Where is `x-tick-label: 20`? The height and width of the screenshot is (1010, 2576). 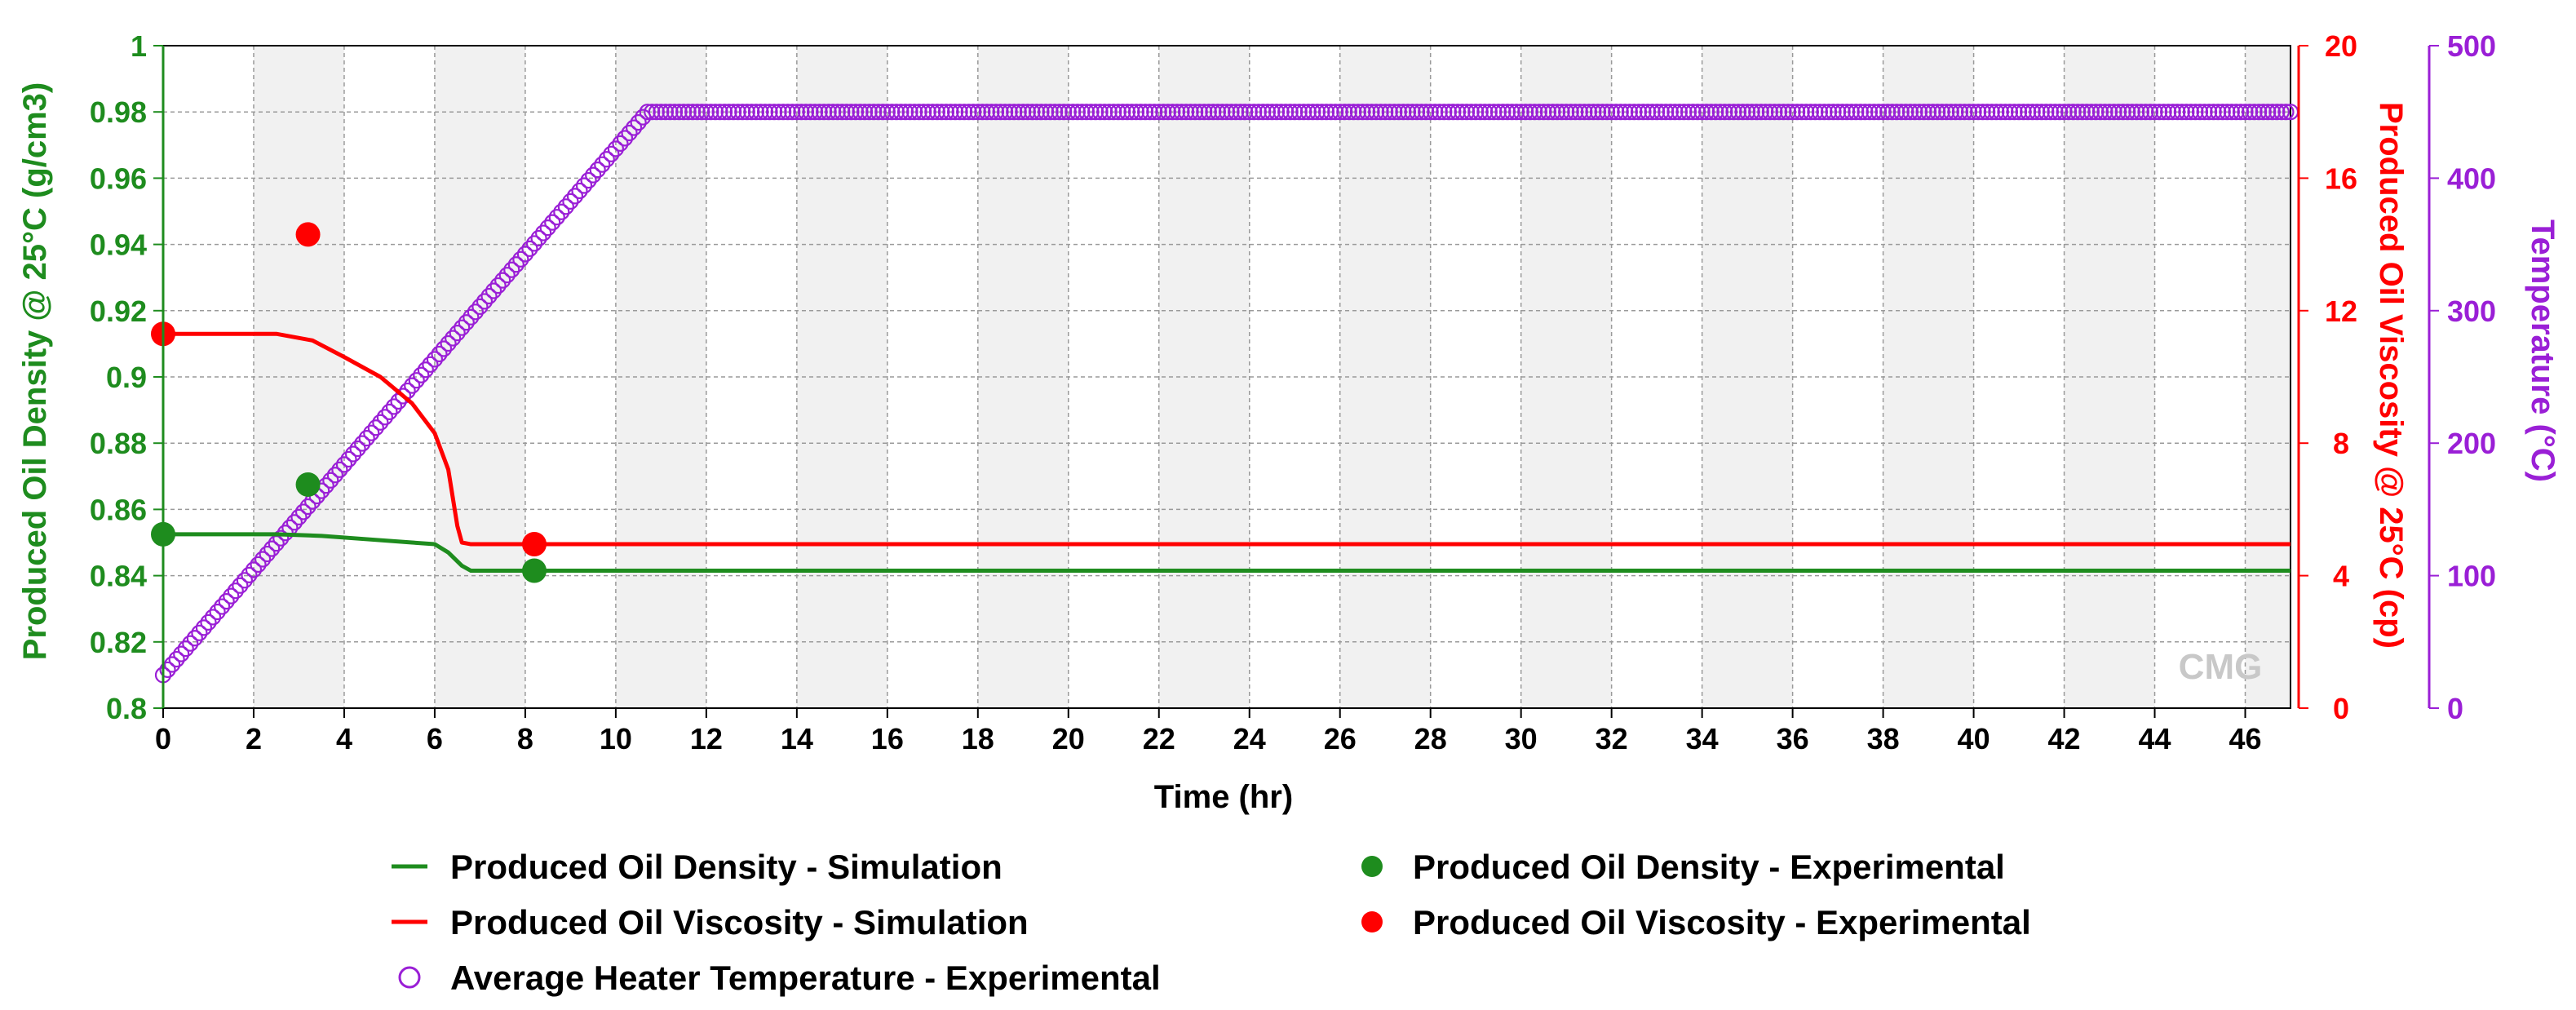
x-tick-label: 20 is located at coordinates (1068, 739).